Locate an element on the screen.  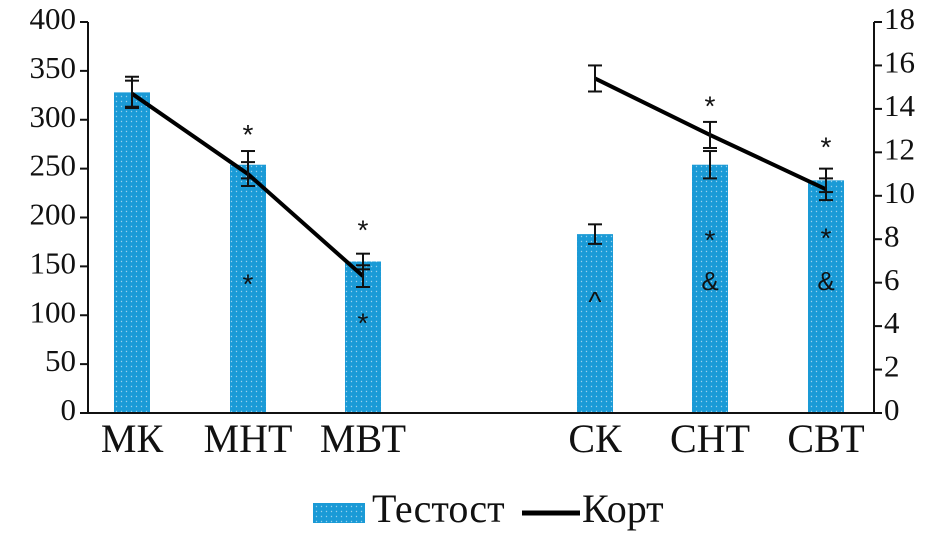
annotation-mark-2: * is located at coordinates (248, 283).